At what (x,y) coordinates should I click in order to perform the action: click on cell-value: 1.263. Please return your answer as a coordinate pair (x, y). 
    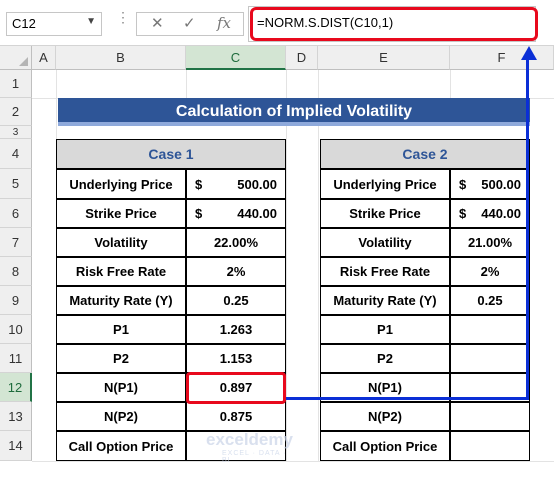
    Looking at the image, I should click on (236, 329).